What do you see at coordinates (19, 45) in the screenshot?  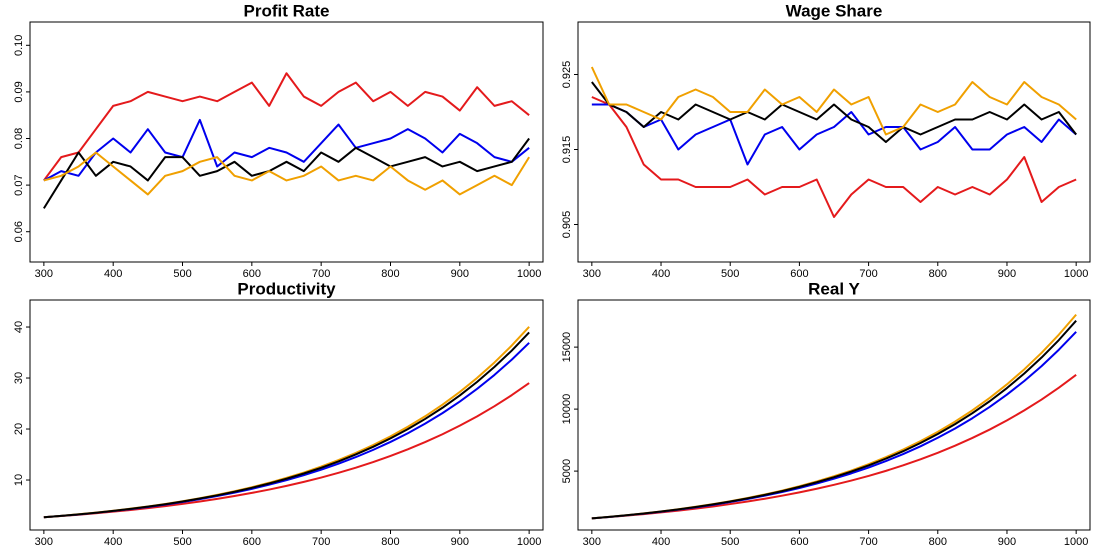 I see `y-tick-label: 0.10` at bounding box center [19, 45].